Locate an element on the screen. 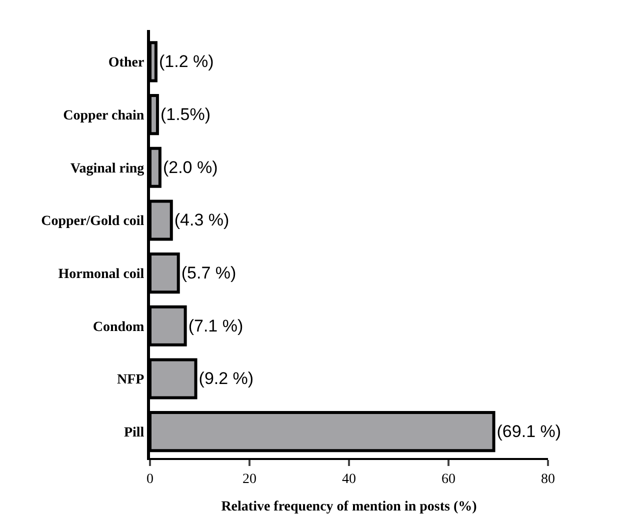 This screenshot has height=528, width=618. y-tick-label: Pill is located at coordinates (134, 432).